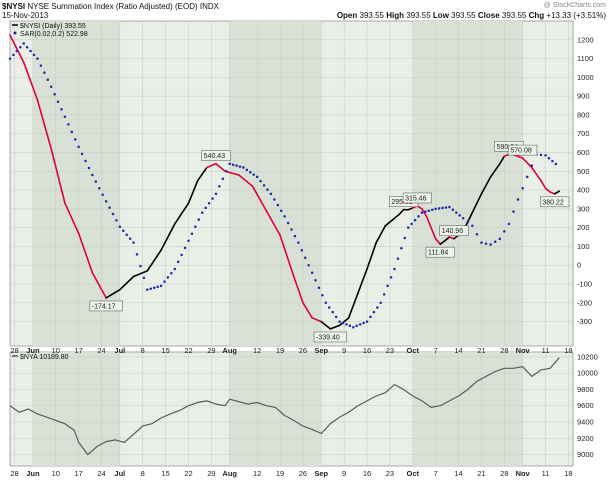  Describe the element at coordinates (25, 15) in the screenshot. I see `chart-date: 15-Nov-2013` at that location.